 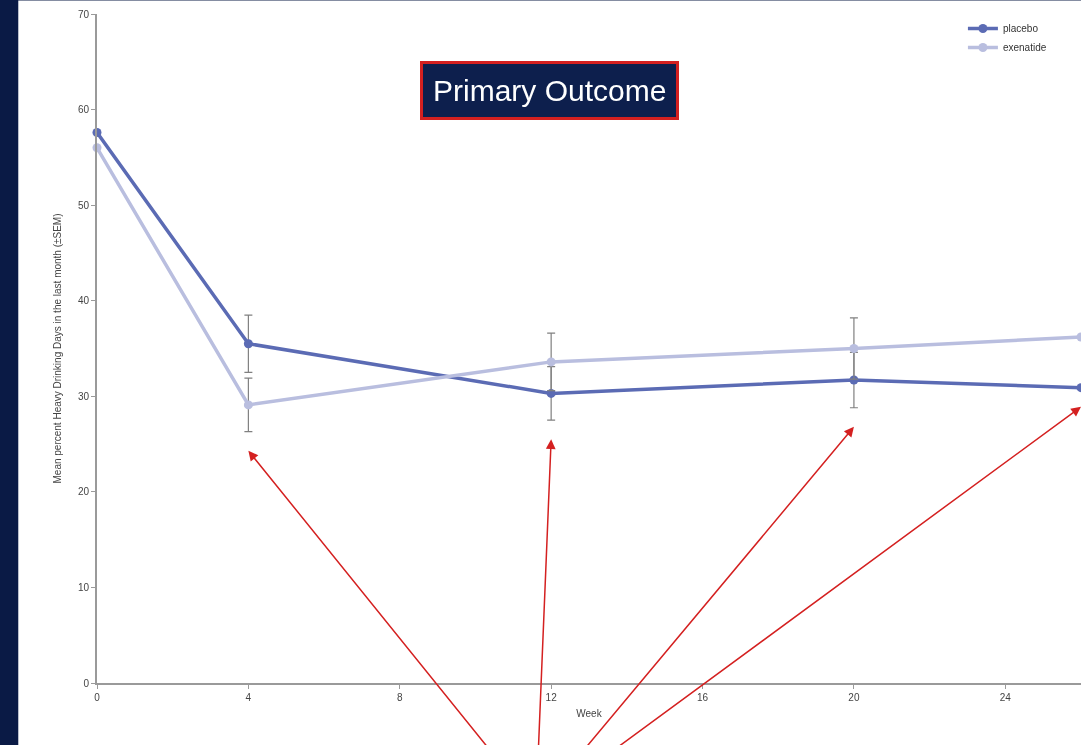 I want to click on y-tick-label: 60, so click(x=83, y=110).